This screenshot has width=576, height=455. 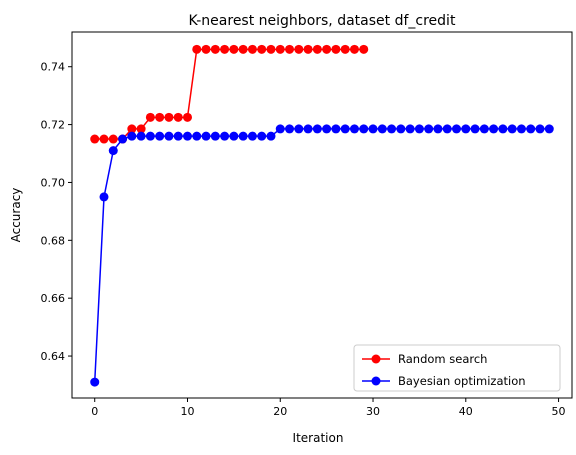 What do you see at coordinates (376, 359) in the screenshot?
I see `legend-marker-random-search` at bounding box center [376, 359].